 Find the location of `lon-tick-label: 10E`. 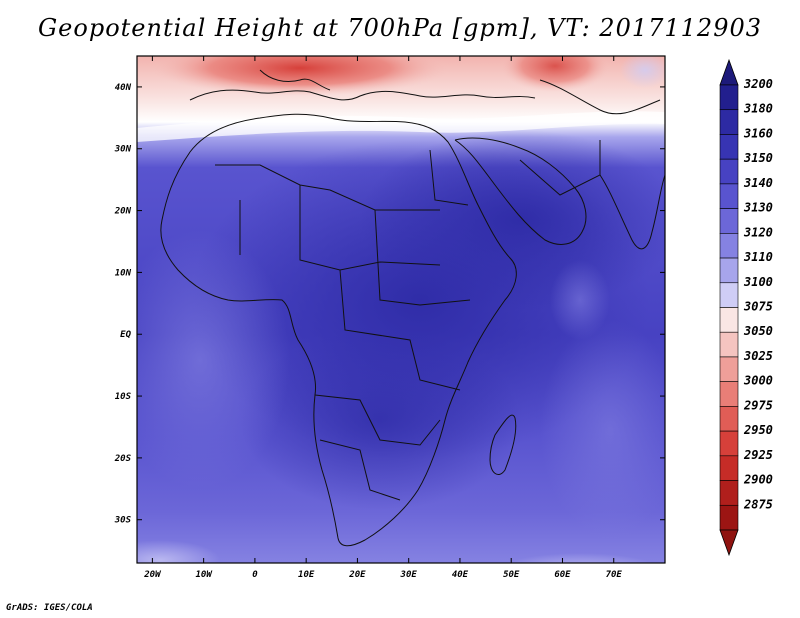

lon-tick-label: 10E is located at coordinates (306, 575).